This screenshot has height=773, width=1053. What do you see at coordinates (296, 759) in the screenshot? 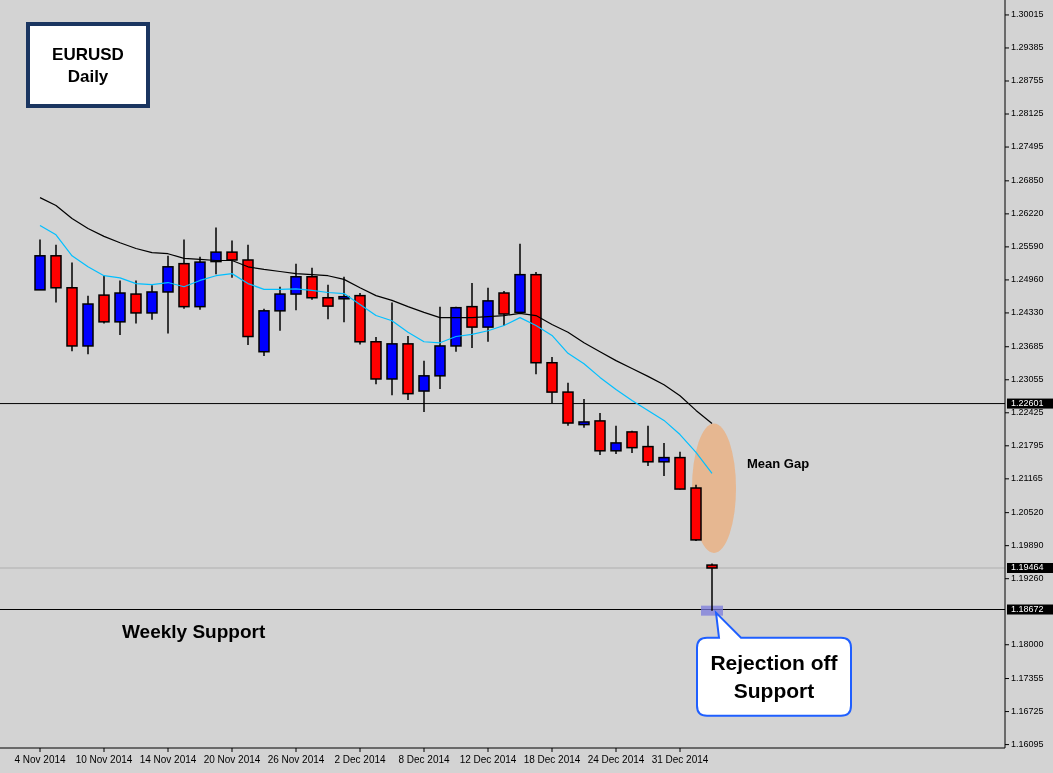
I see `x-tick-label: 26 Nov 2014` at bounding box center [296, 759].